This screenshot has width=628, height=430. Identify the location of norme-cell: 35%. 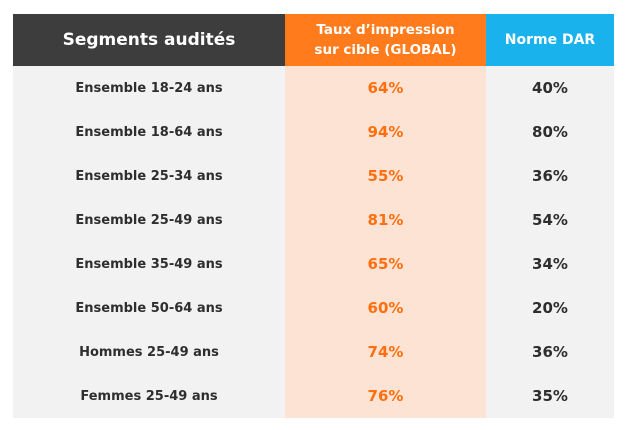
(550, 396).